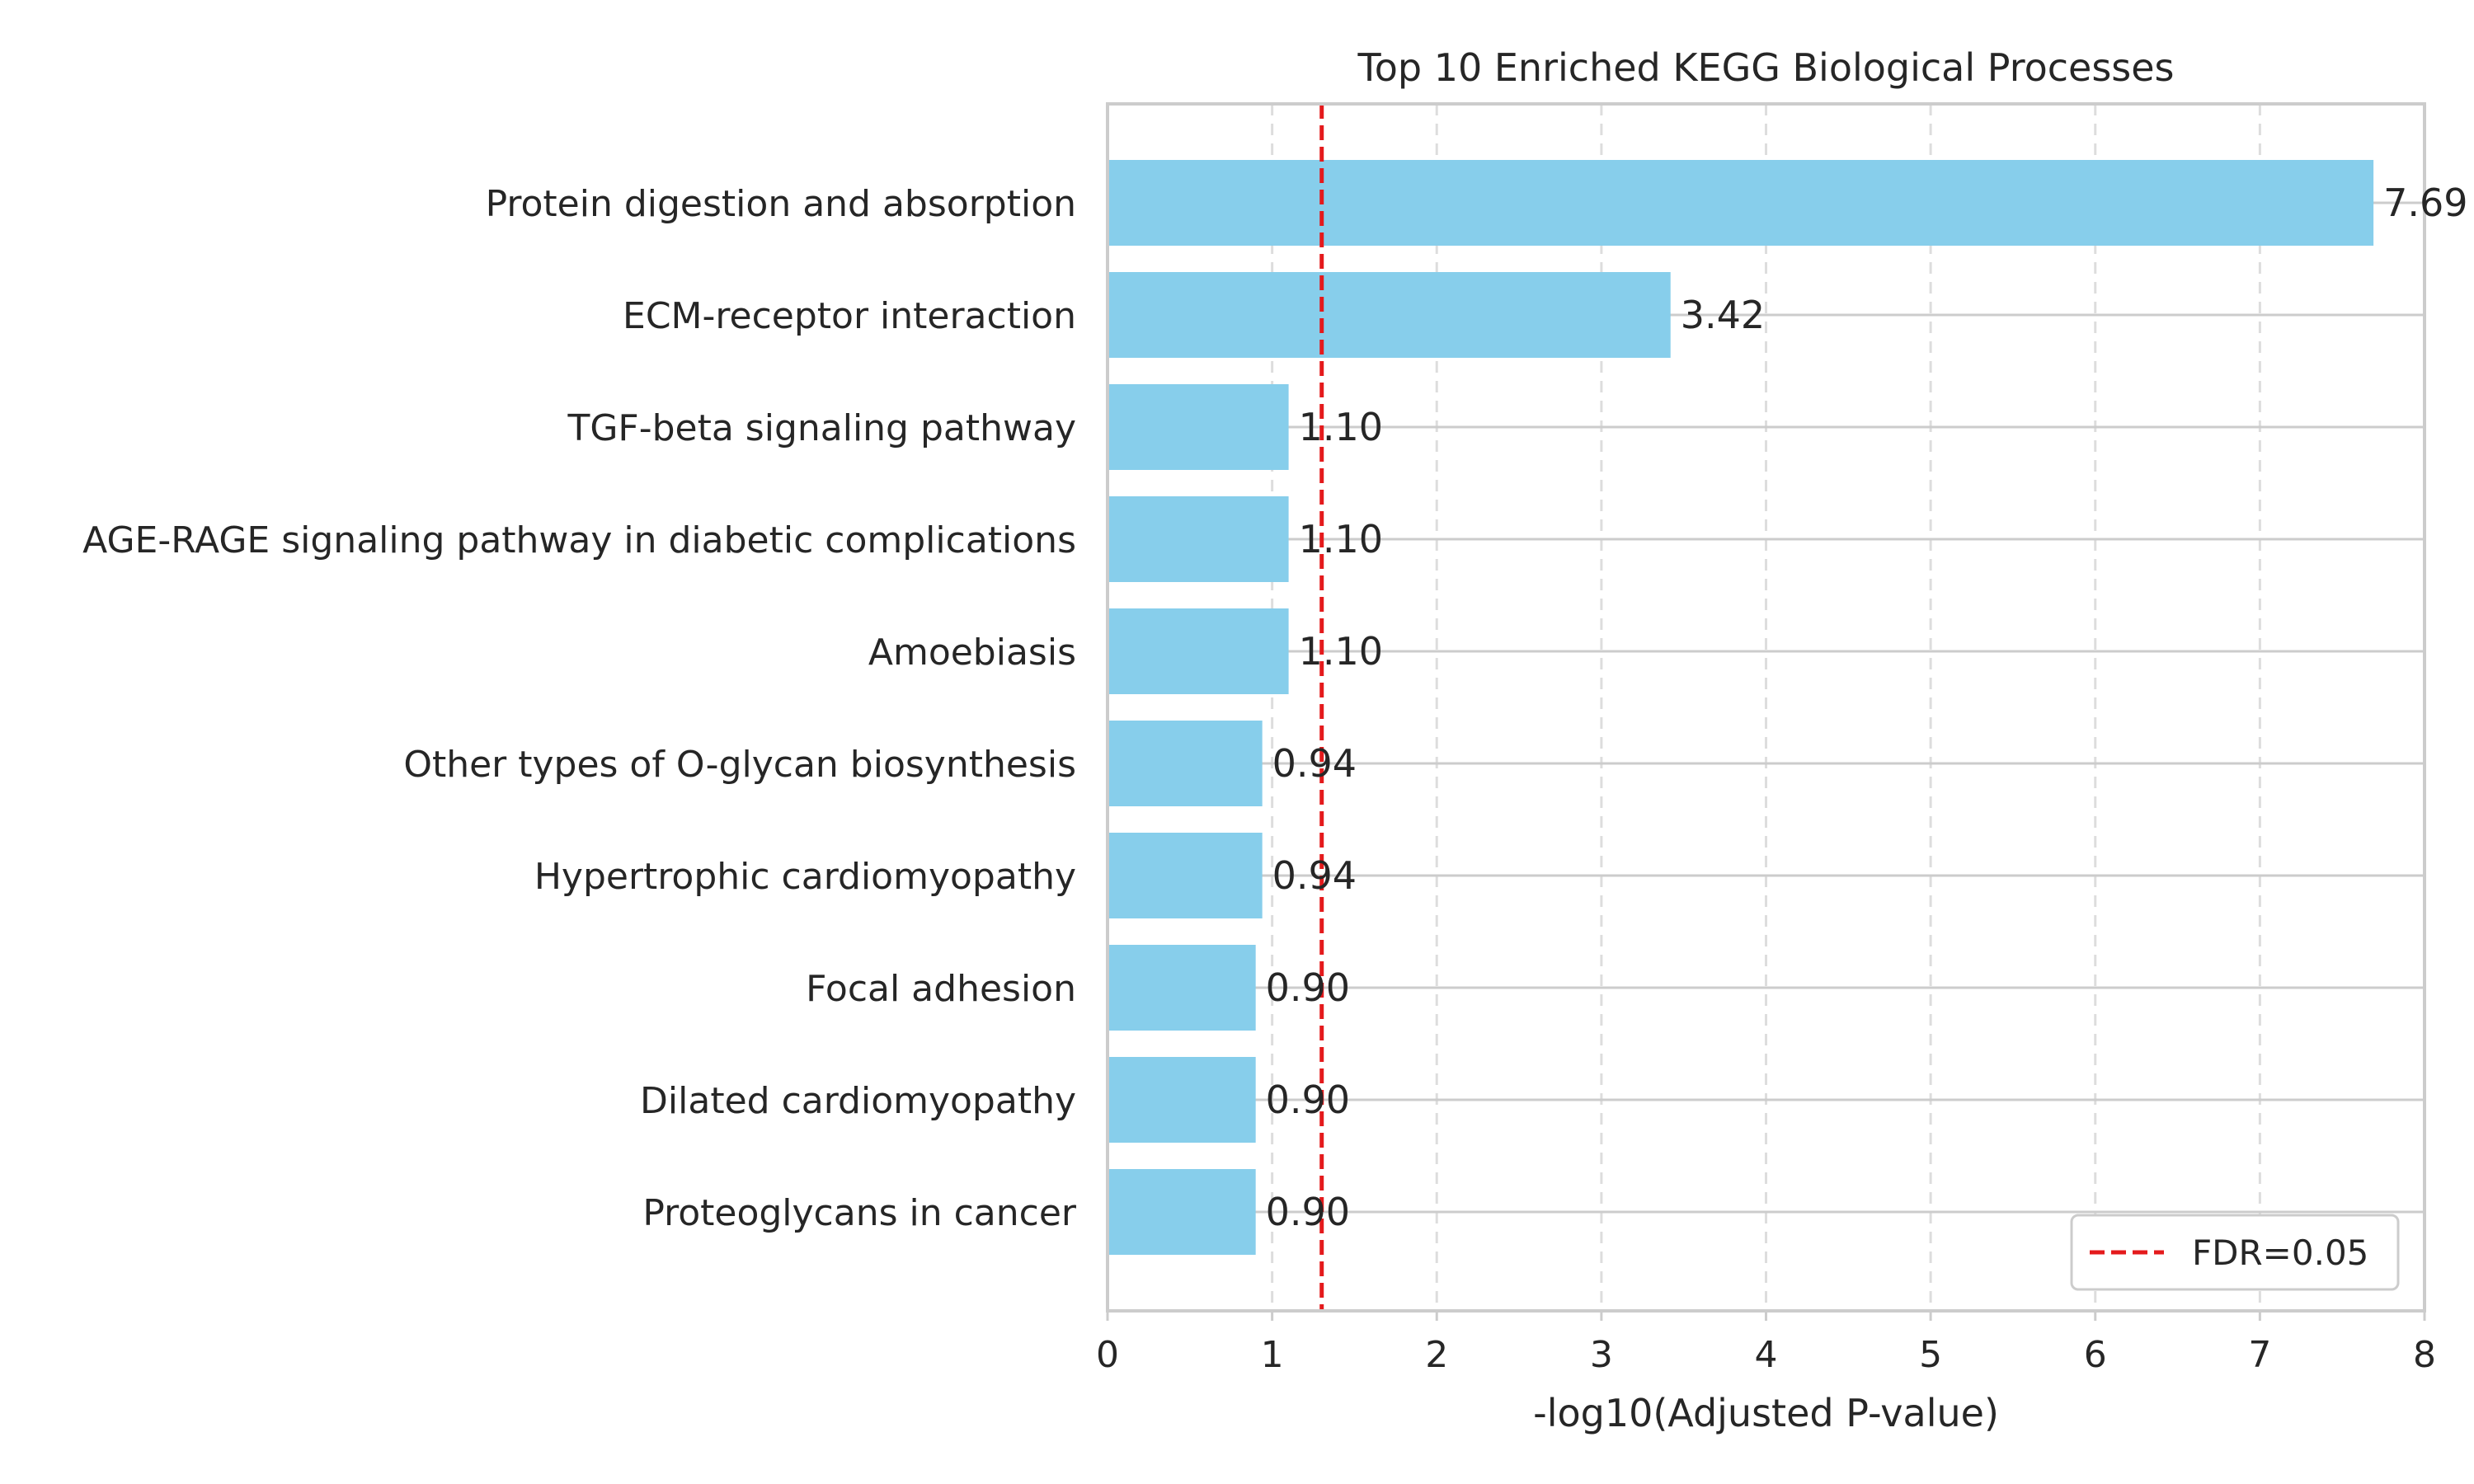 The image size is (2474, 1484). I want to click on x-tick-label: 2, so click(1436, 1355).